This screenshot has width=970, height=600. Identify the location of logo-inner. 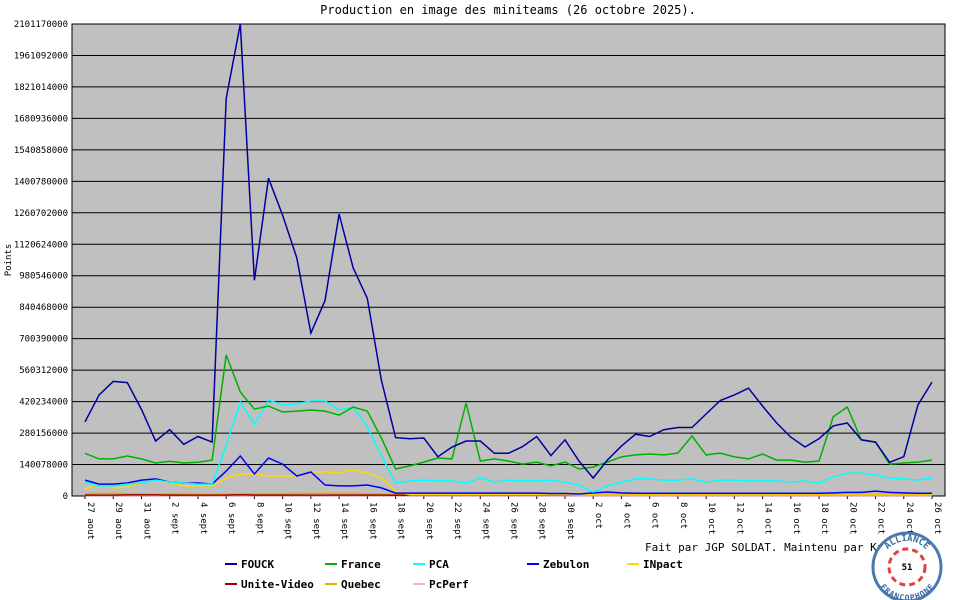
(907, 567).